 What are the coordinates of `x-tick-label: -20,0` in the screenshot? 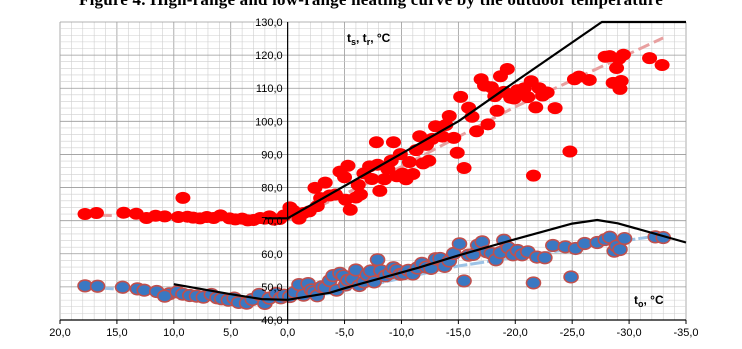 It's located at (515, 333).